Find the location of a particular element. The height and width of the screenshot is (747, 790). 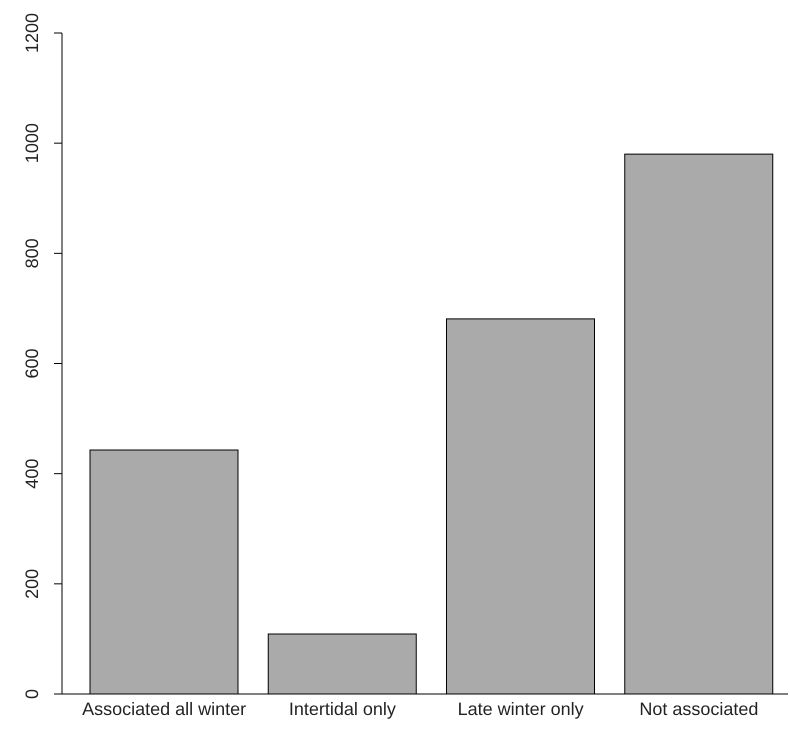

x-tick-label: Associated all winter is located at coordinates (164, 708).